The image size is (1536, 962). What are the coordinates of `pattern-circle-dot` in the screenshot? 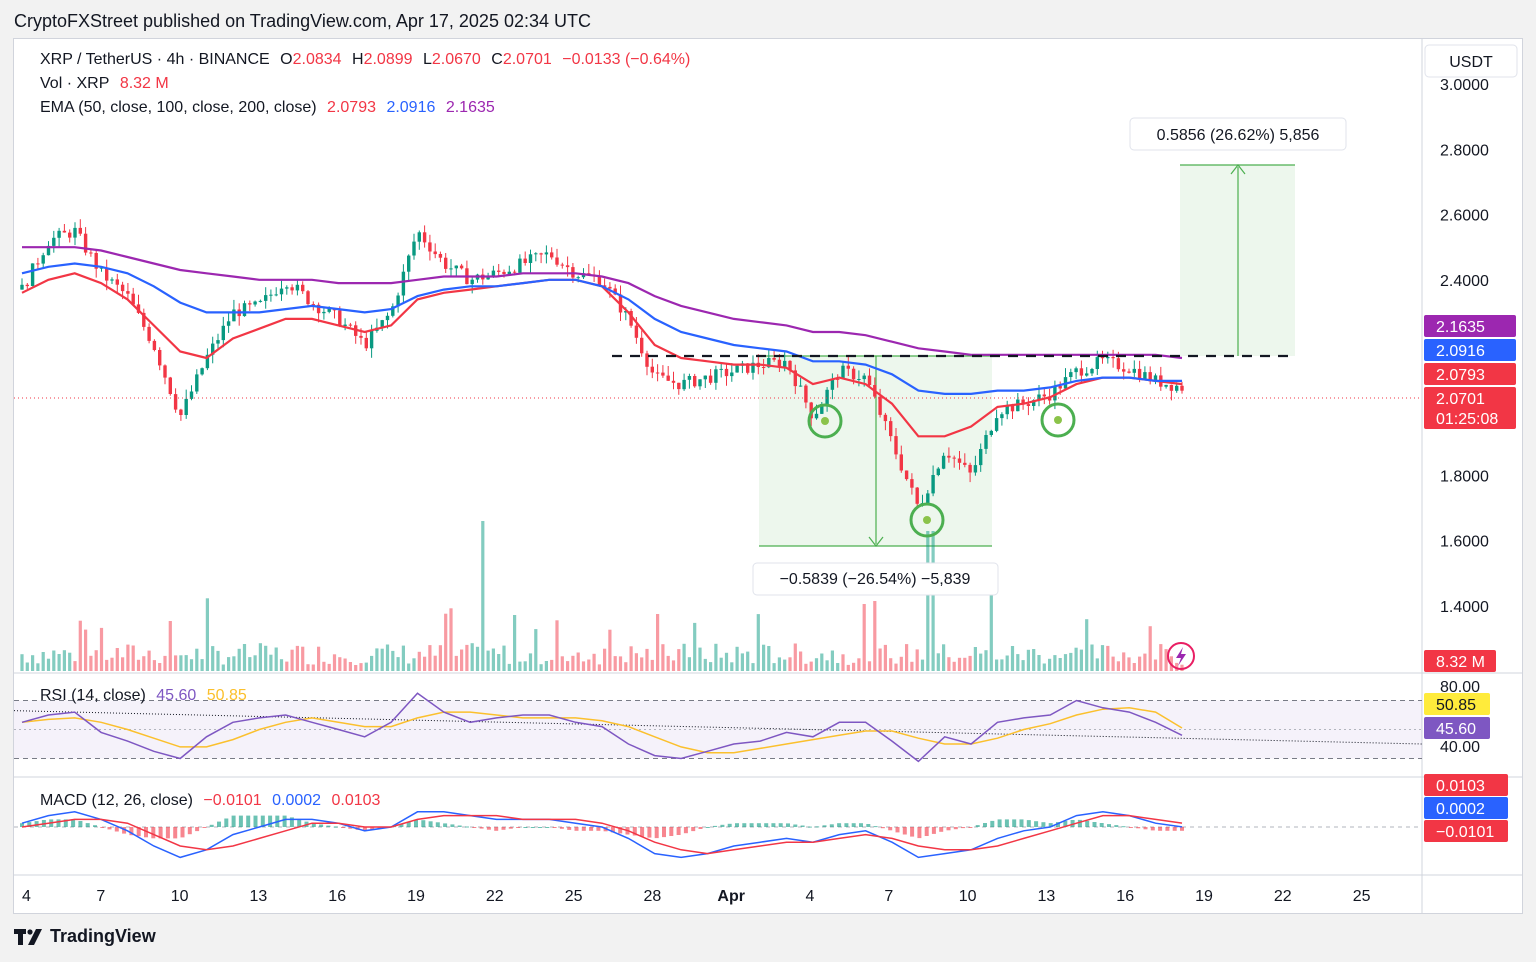 It's located at (927, 520).